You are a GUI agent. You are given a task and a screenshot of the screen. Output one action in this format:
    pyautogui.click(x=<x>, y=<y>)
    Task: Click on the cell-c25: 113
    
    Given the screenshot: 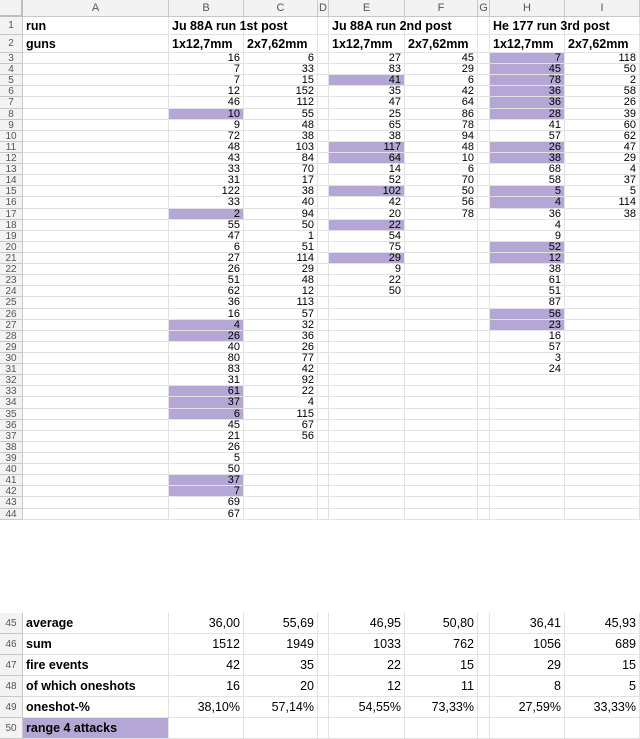 What is the action you would take?
    pyautogui.click(x=281, y=303)
    